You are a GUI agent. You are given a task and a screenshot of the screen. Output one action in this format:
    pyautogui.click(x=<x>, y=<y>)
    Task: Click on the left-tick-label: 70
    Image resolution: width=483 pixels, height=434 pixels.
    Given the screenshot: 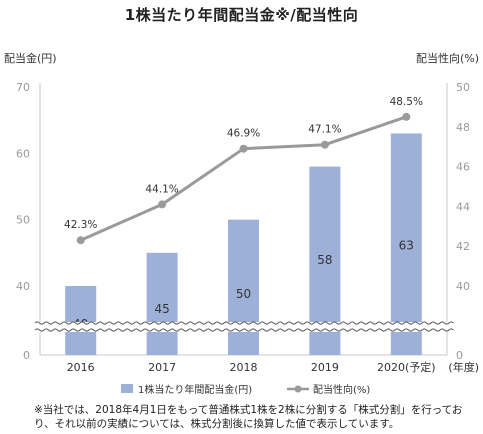 What is the action you would take?
    pyautogui.click(x=23, y=87)
    